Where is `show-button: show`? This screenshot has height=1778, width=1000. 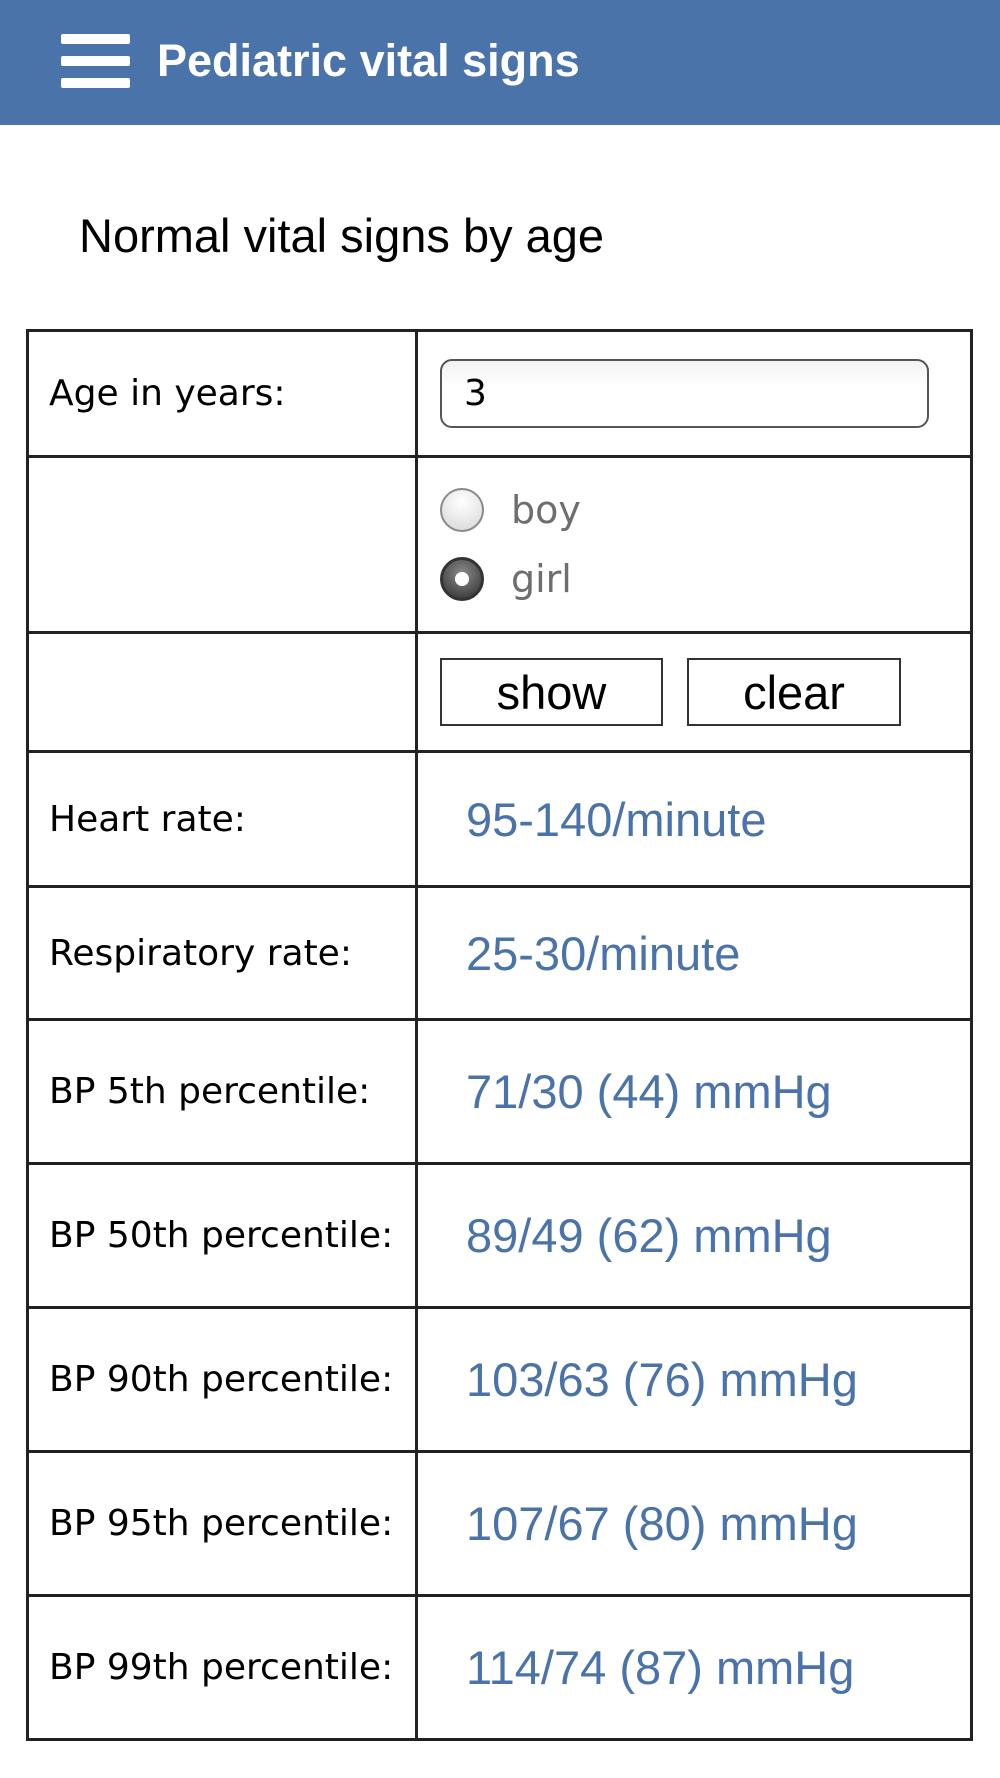
show-button: show is located at coordinates (551, 692).